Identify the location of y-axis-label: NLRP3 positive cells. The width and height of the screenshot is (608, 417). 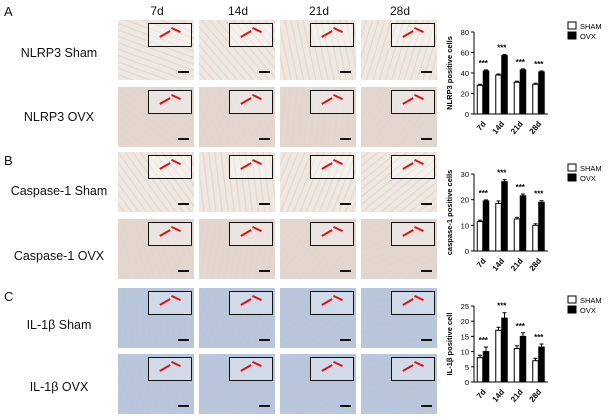
(449, 73).